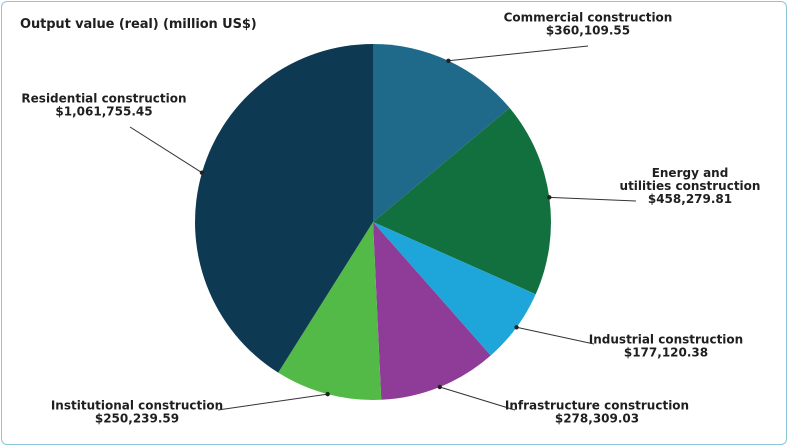 This screenshot has width=790, height=448. What do you see at coordinates (597, 406) in the screenshot?
I see `slice-category-label: Infrastructure construction` at bounding box center [597, 406].